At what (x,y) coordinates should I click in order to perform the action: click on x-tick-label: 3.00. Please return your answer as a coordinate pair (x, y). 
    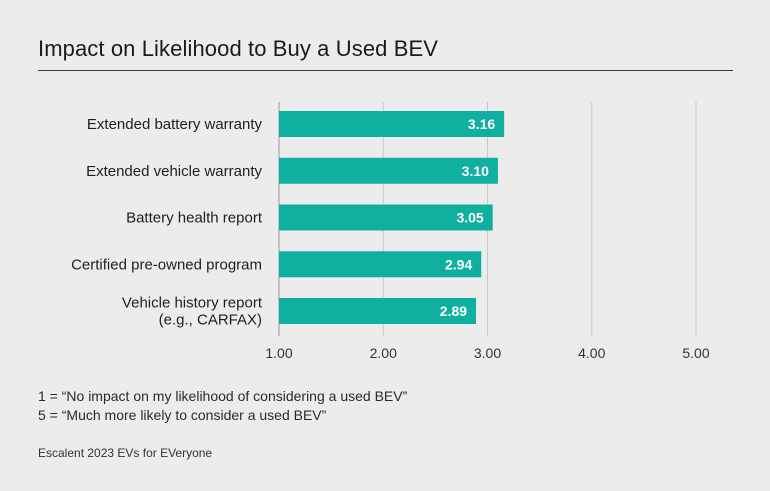
    Looking at the image, I should click on (487, 353).